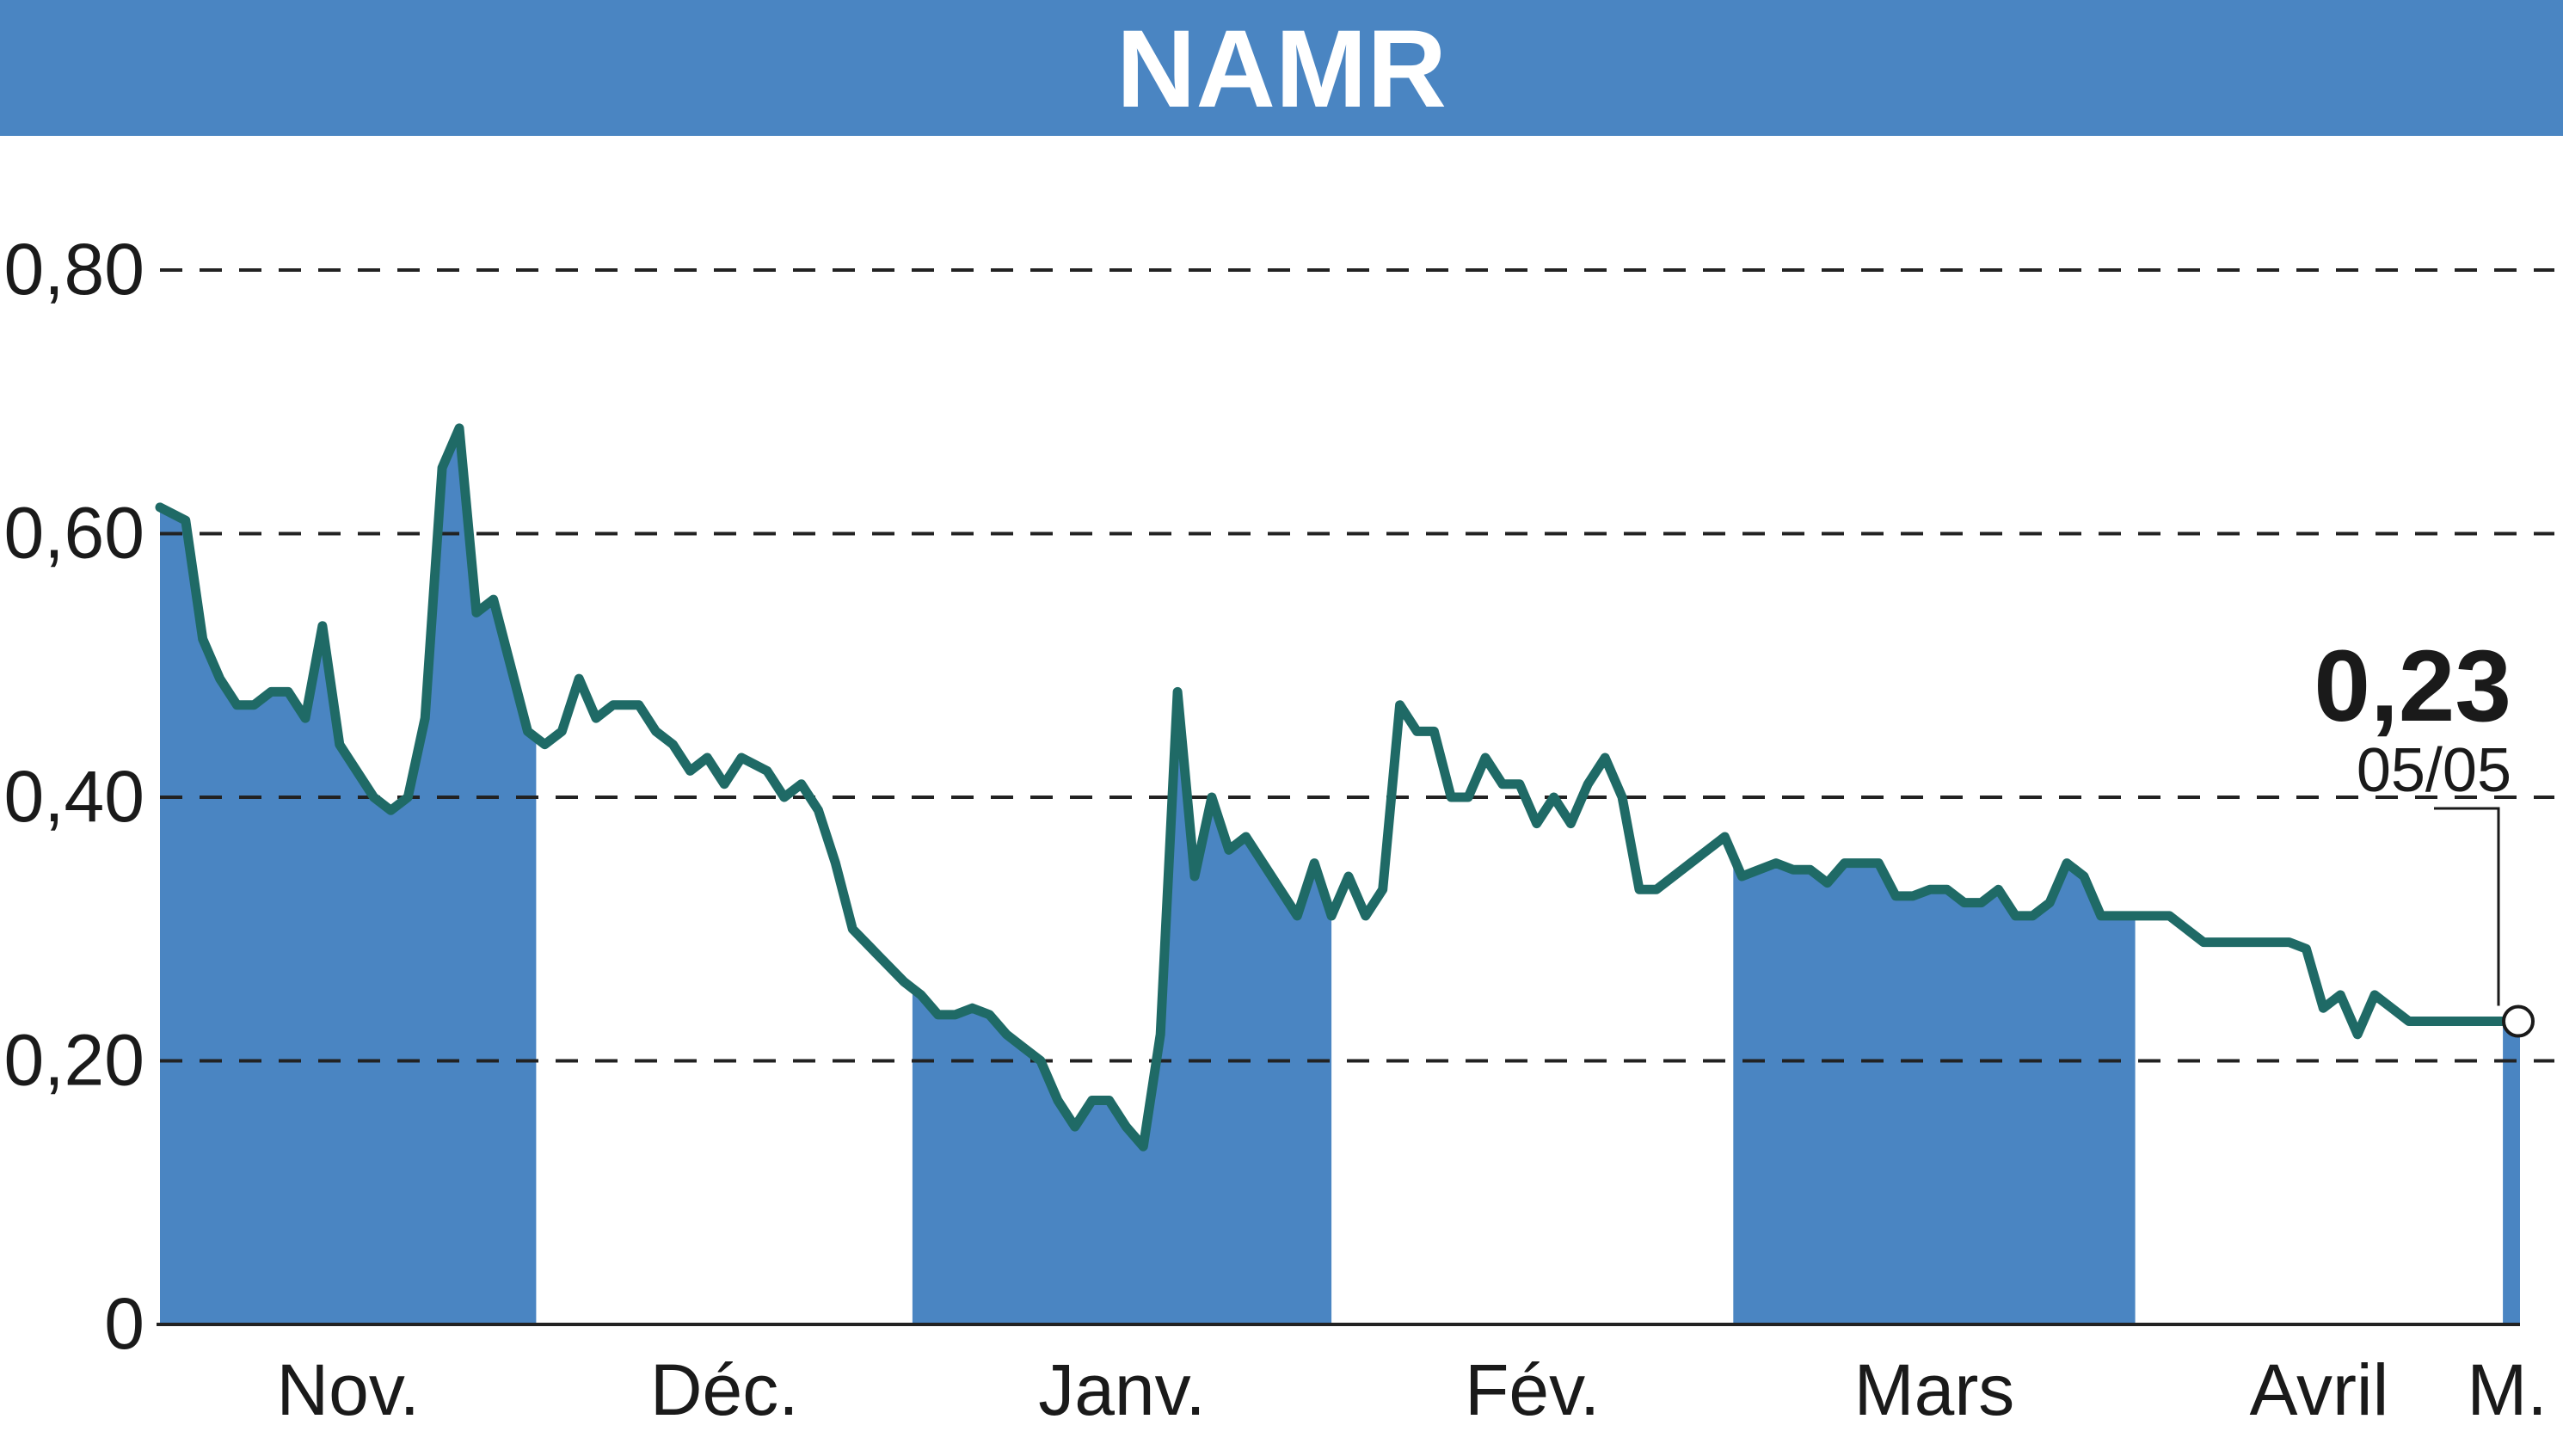 Image resolution: width=2563 pixels, height=1456 pixels. I want to click on chart-title: NAMR, so click(1281, 70).